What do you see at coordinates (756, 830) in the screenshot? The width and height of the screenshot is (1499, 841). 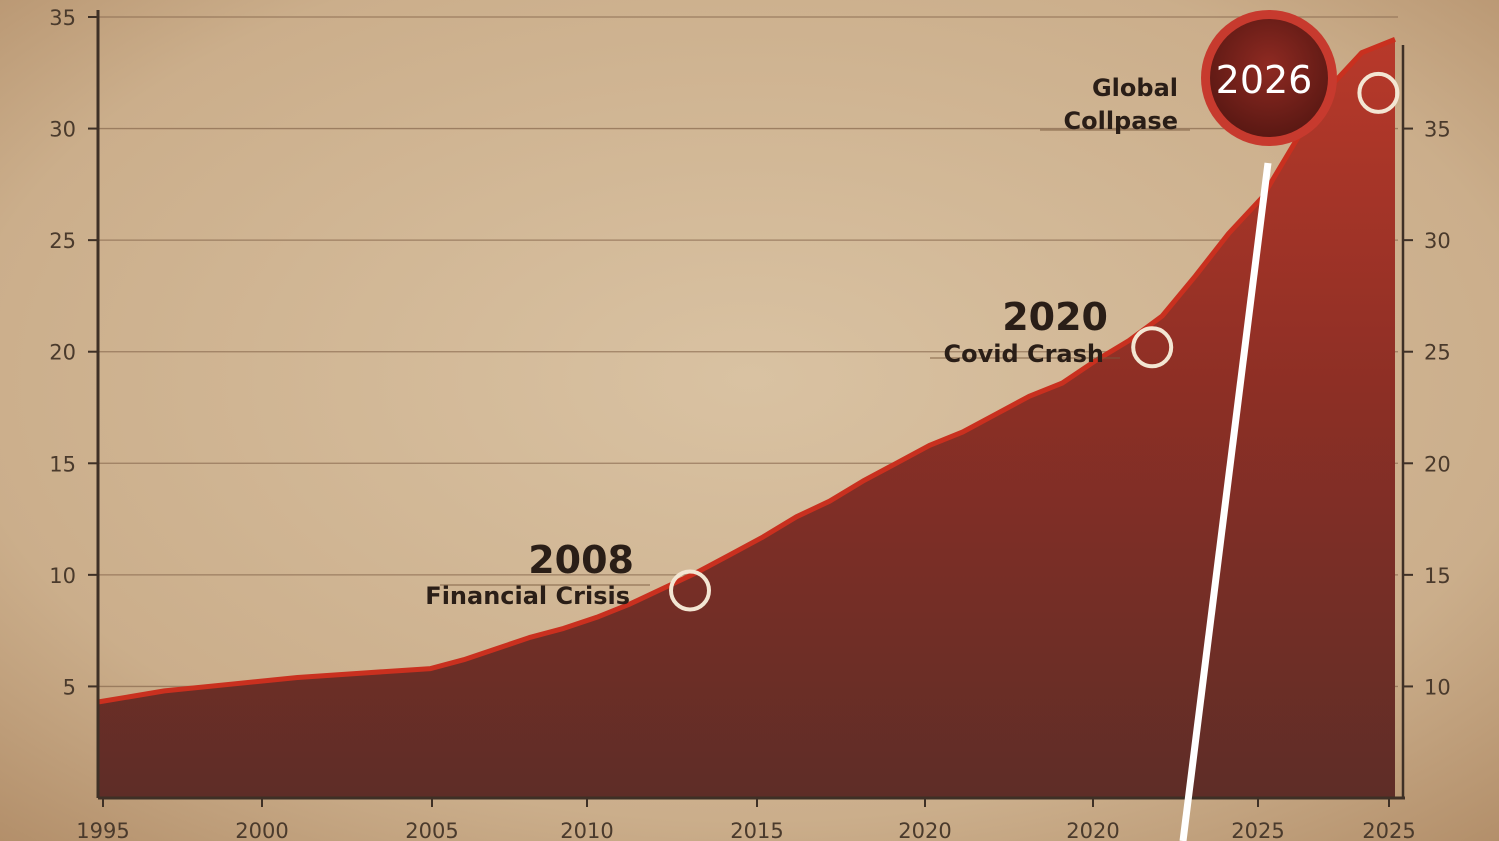 I see `x-tick-label: 2015` at bounding box center [756, 830].